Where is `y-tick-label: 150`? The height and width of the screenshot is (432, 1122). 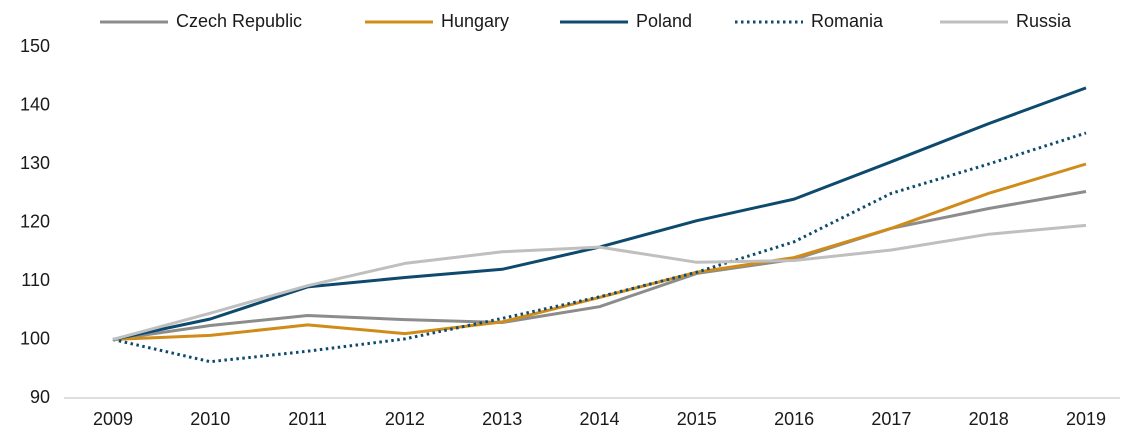 y-tick-label: 150 is located at coordinates (35, 46).